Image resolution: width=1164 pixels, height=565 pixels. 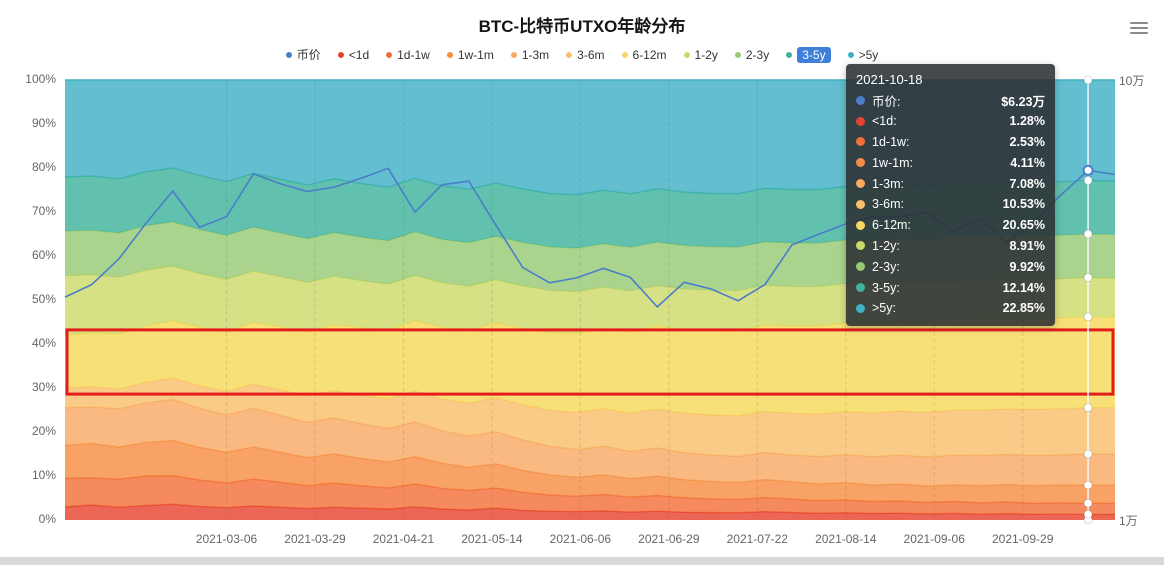 What do you see at coordinates (700, 55) in the screenshot?
I see `legend-item-1-2y: 1-2y` at bounding box center [700, 55].